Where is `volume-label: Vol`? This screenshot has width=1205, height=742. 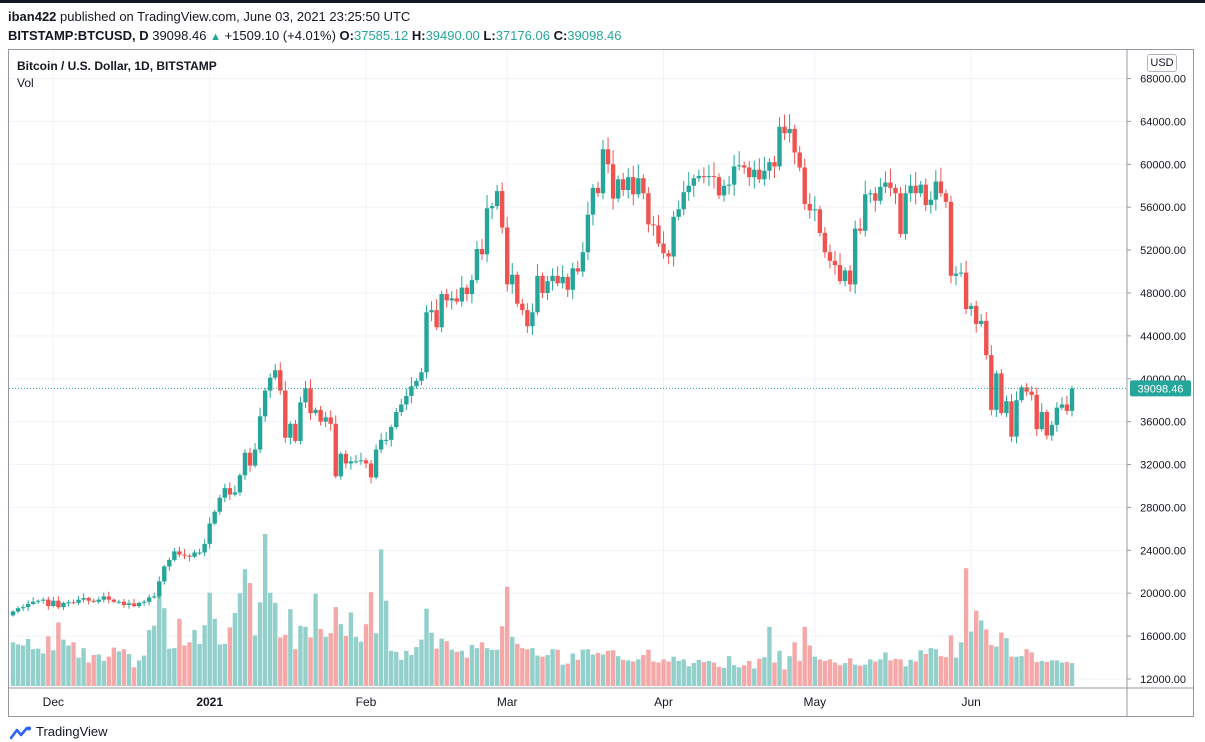
volume-label: Vol is located at coordinates (25, 83).